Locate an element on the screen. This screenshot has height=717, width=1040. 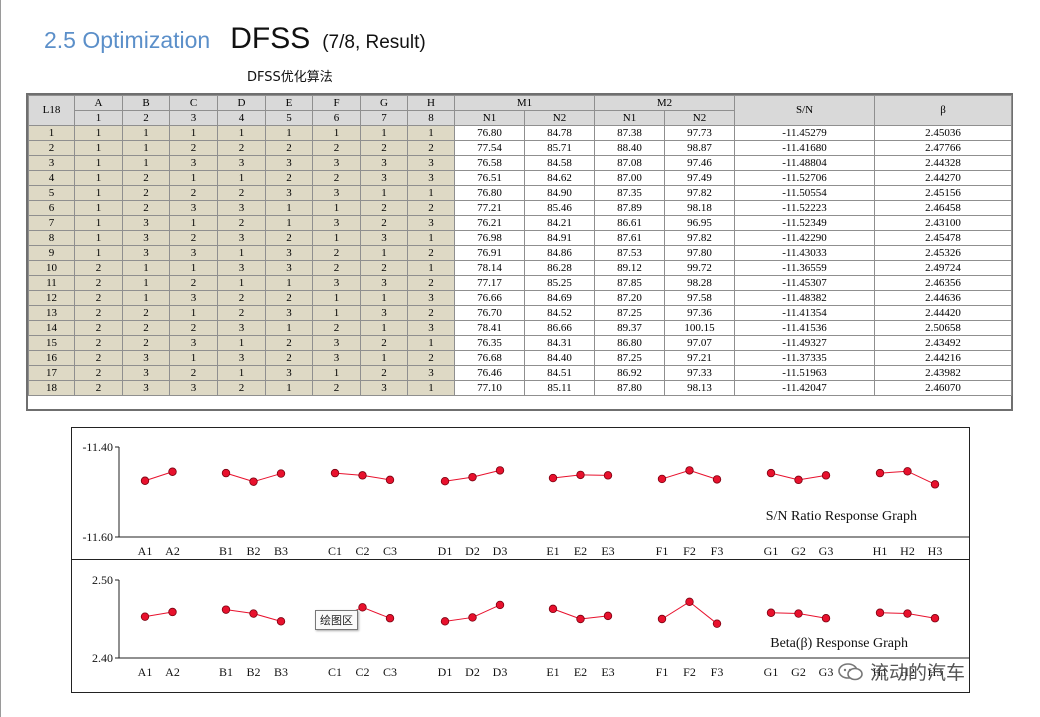
x-tick-label: B3 is located at coordinates (281, 551).